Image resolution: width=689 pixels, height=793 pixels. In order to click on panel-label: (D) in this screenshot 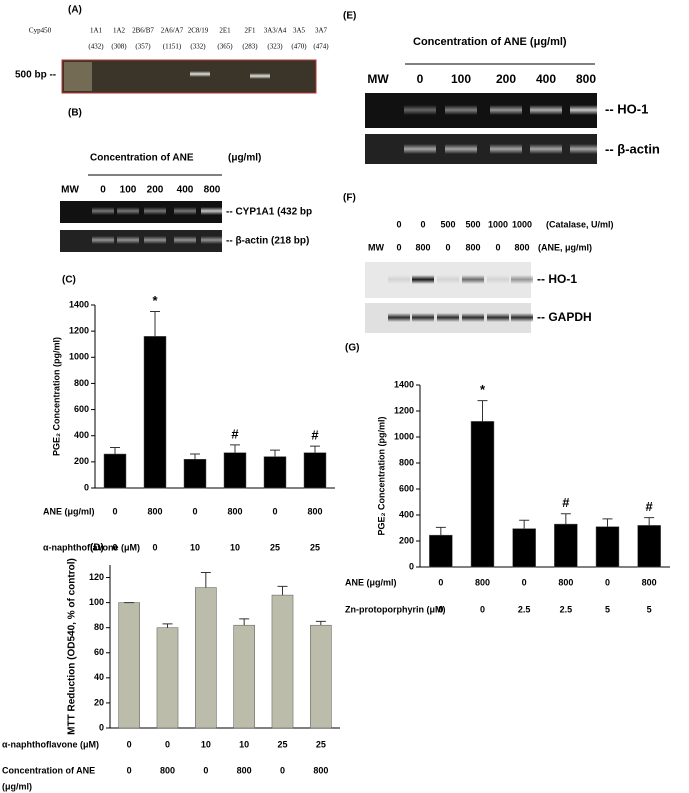, I will do `click(97, 548)`.